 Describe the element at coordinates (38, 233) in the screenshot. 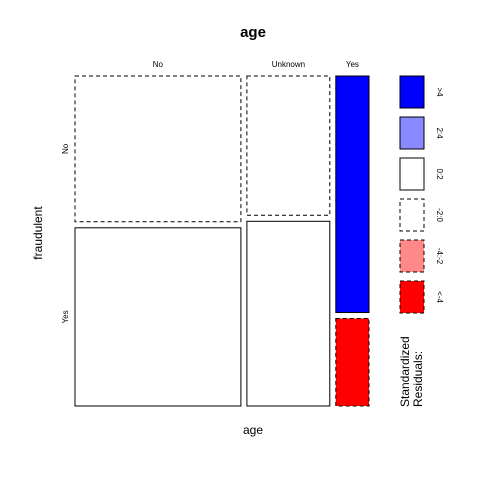

I see `y-axis-label: fraudulent` at that location.